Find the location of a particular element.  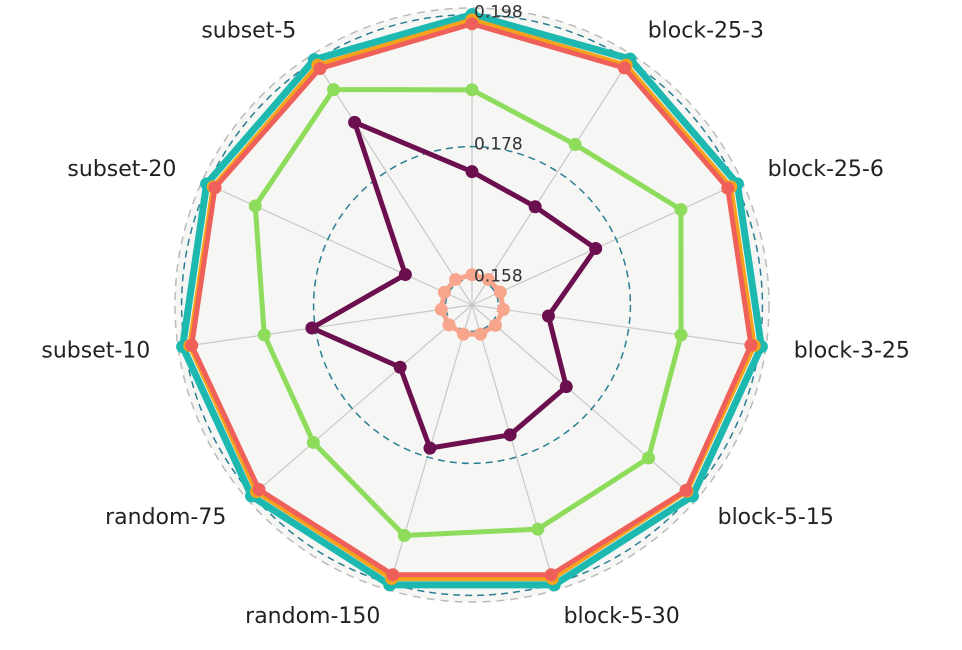

category-label: block-5-30 is located at coordinates (622, 616).